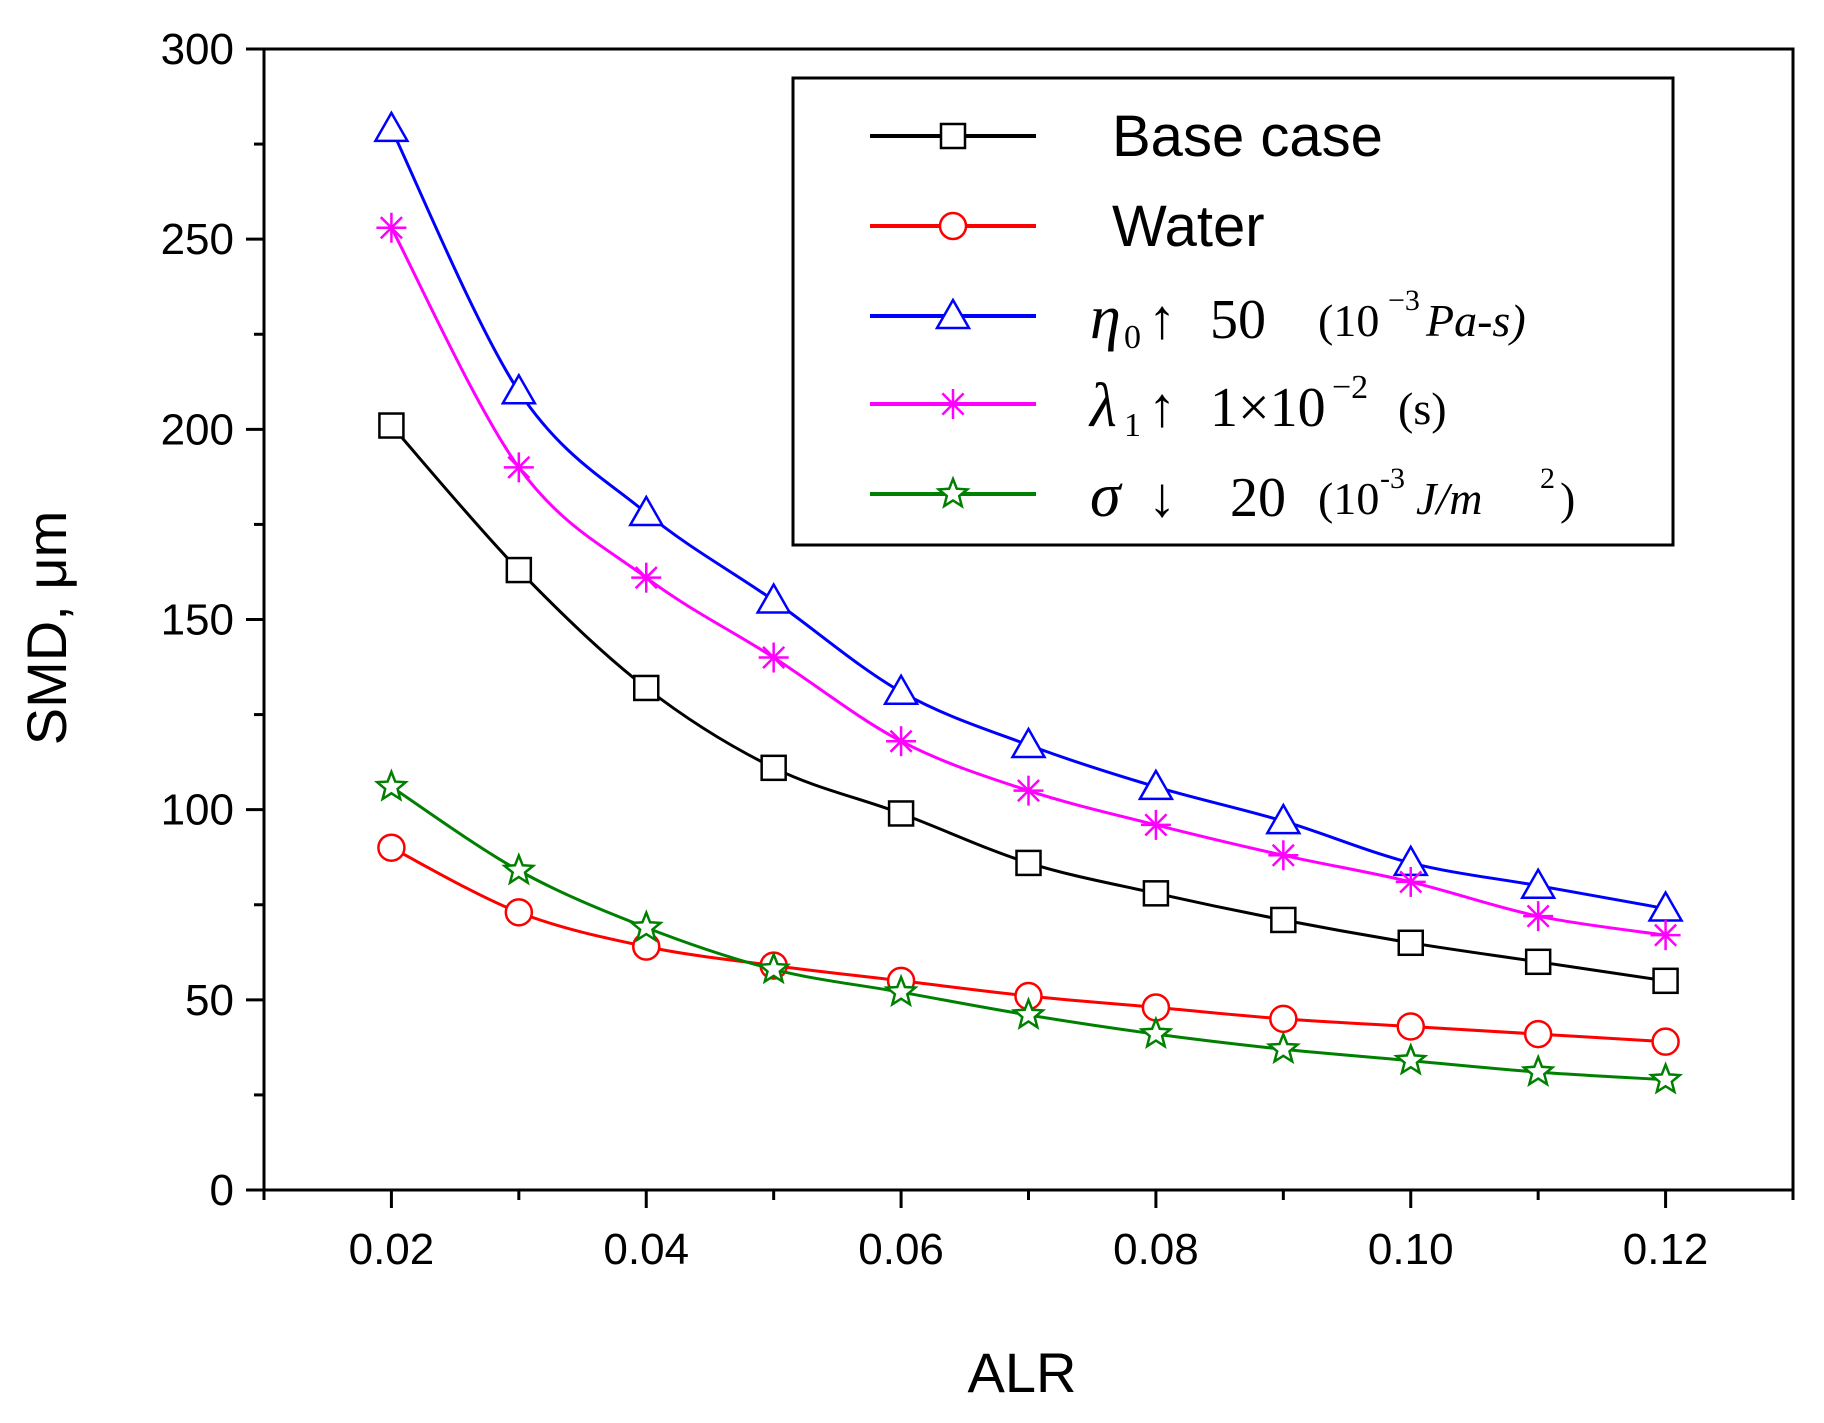  Describe the element at coordinates (646, 1249) in the screenshot. I see `x-tick-label: 0.04` at that location.